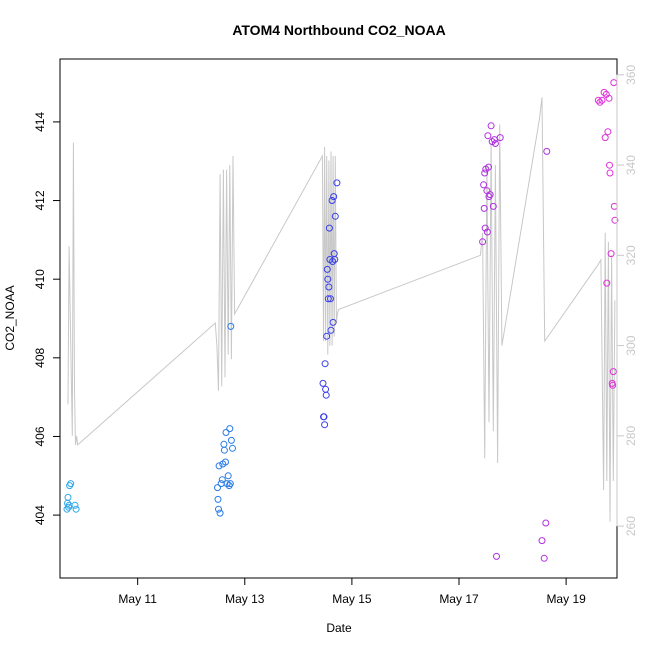 The height and width of the screenshot is (650, 650). I want to click on x-tick-label: May 17, so click(459, 599).